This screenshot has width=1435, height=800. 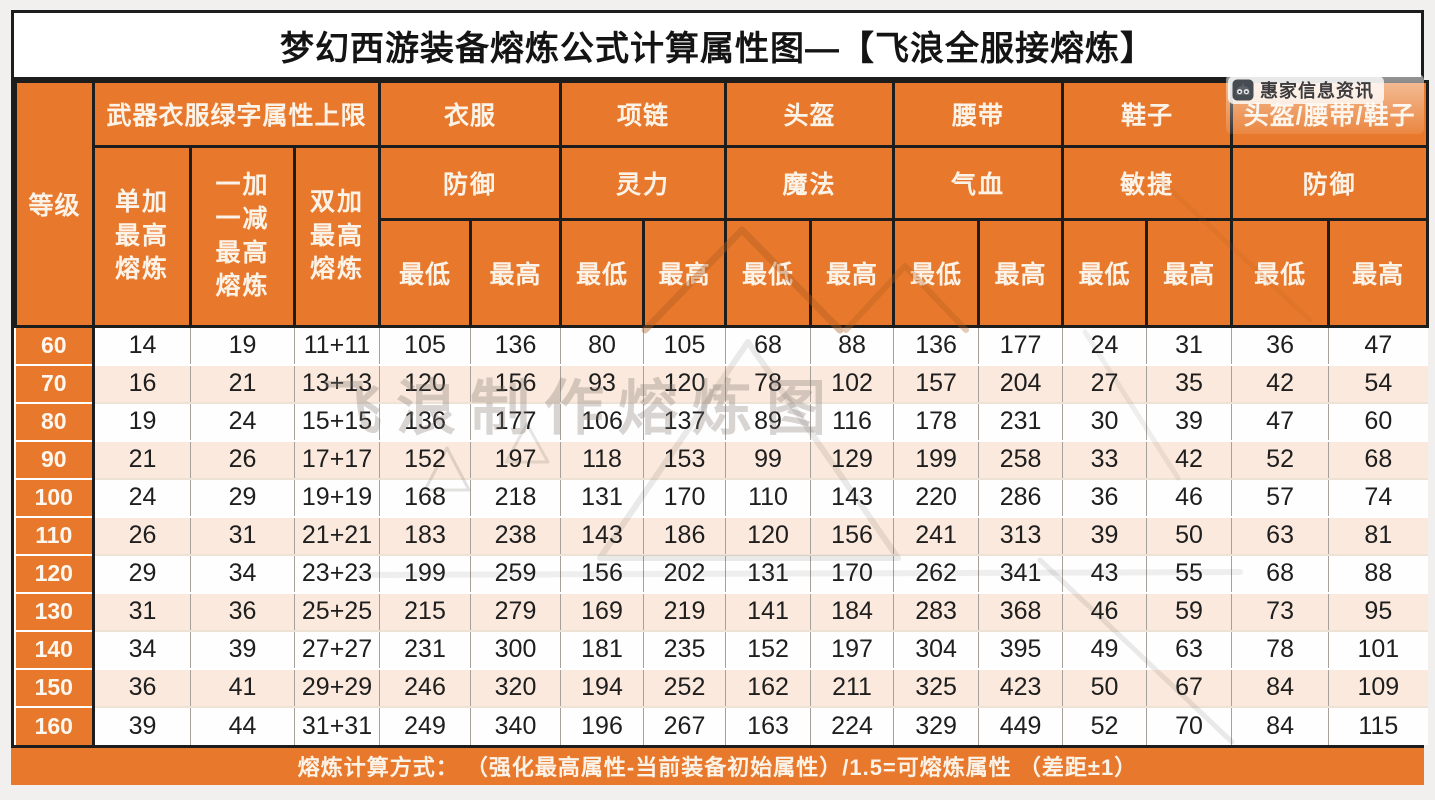 I want to click on level-cell: 80, so click(x=55, y=421).